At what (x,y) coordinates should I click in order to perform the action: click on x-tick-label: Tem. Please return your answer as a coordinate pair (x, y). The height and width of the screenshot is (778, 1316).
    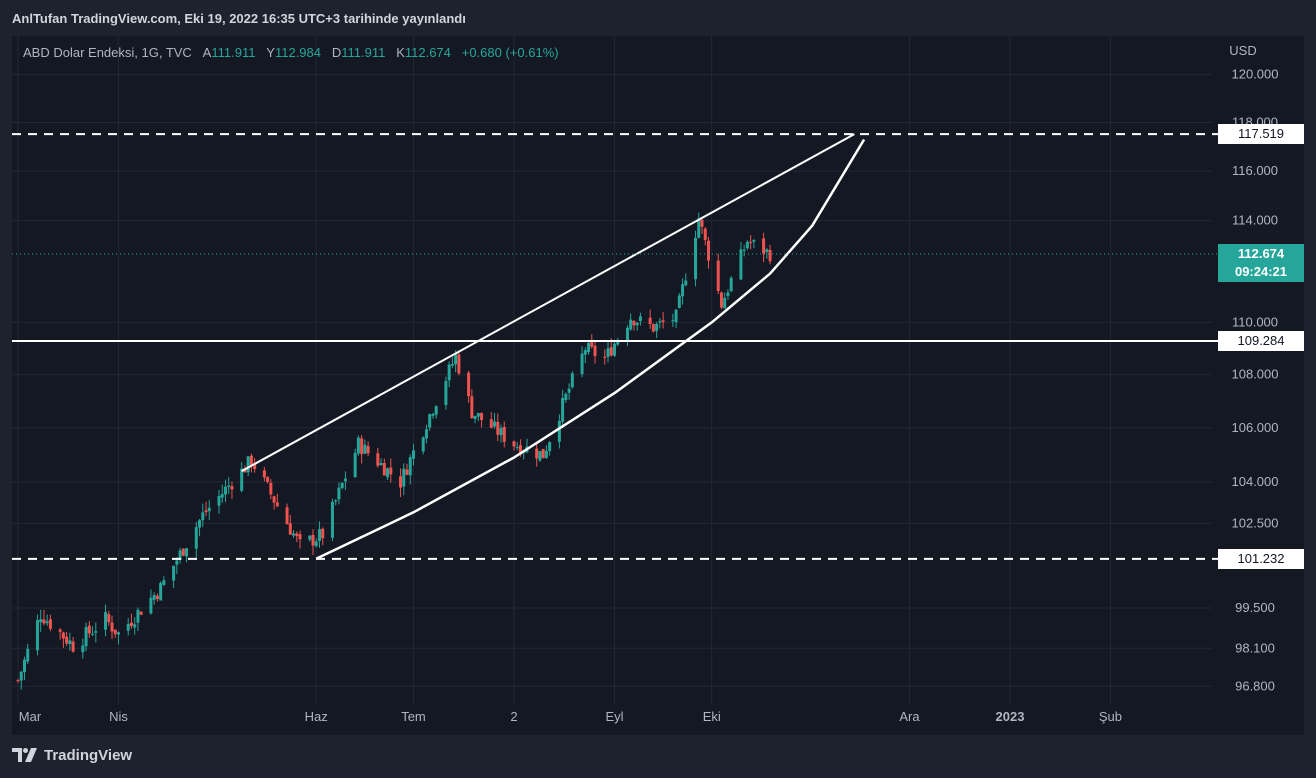
    Looking at the image, I should click on (413, 716).